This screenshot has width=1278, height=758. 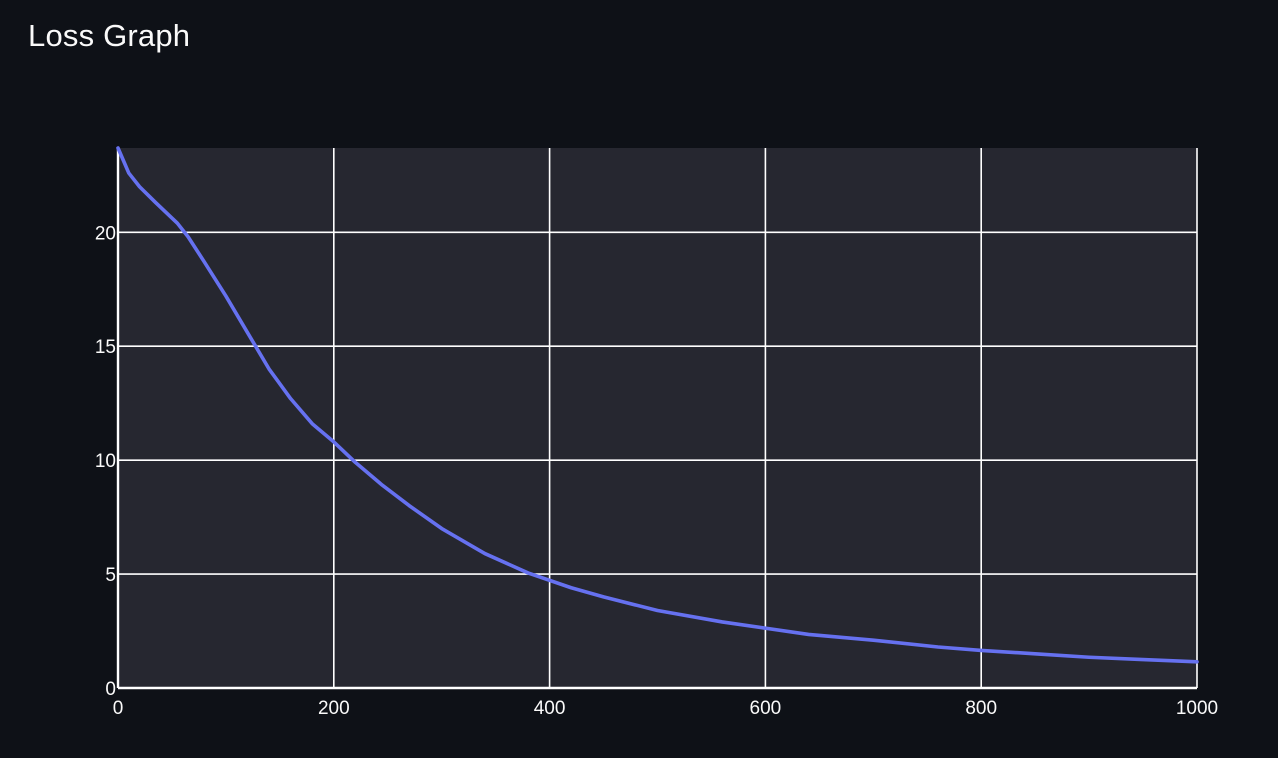 I want to click on x-tick-label-800: 800, so click(x=981, y=708).